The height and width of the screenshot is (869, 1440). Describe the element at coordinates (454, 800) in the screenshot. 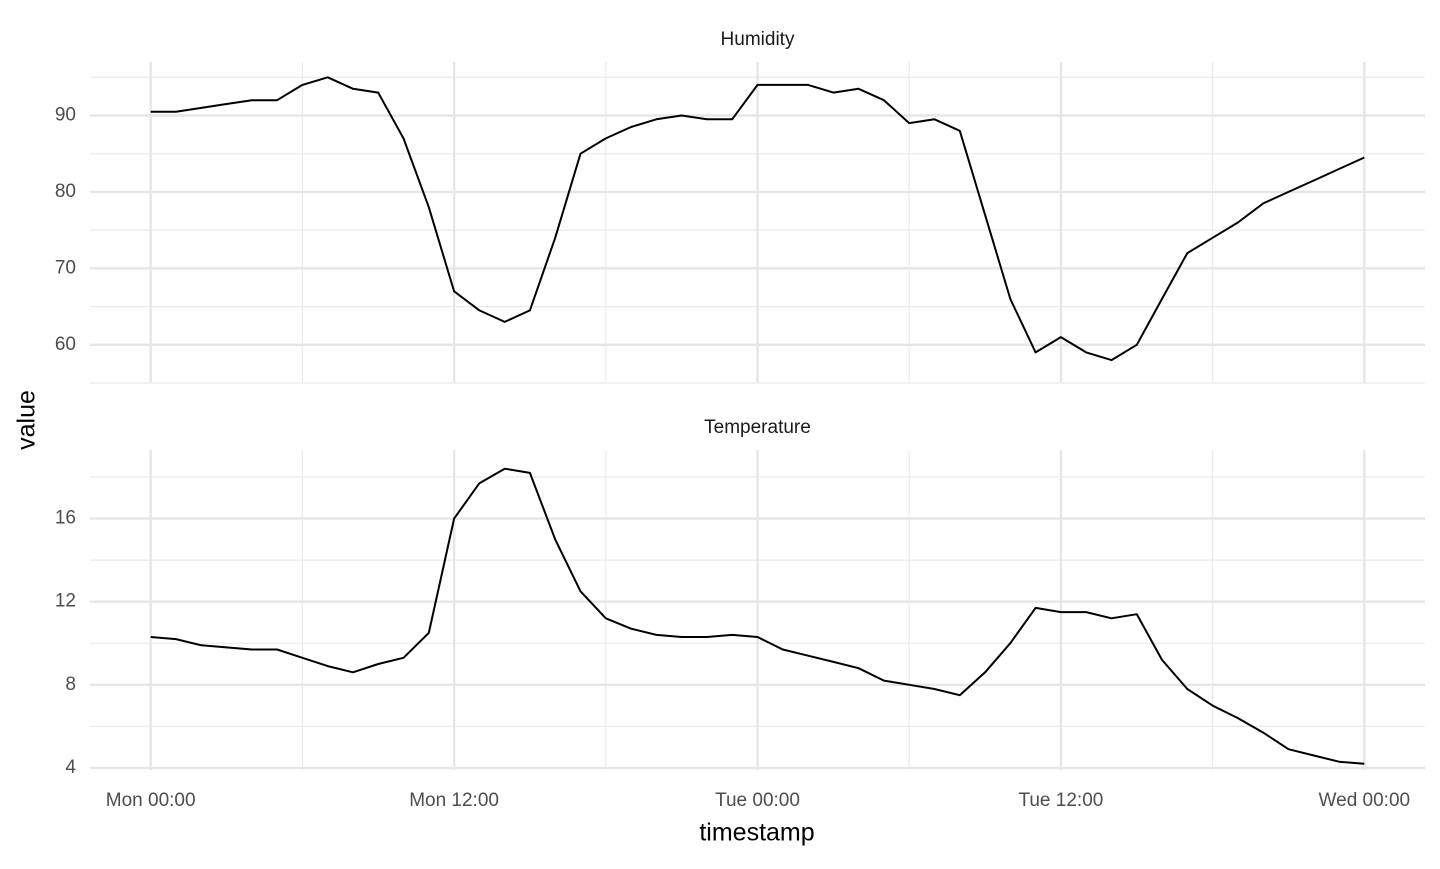

I see `x-tick-label: Mon 12:00` at that location.